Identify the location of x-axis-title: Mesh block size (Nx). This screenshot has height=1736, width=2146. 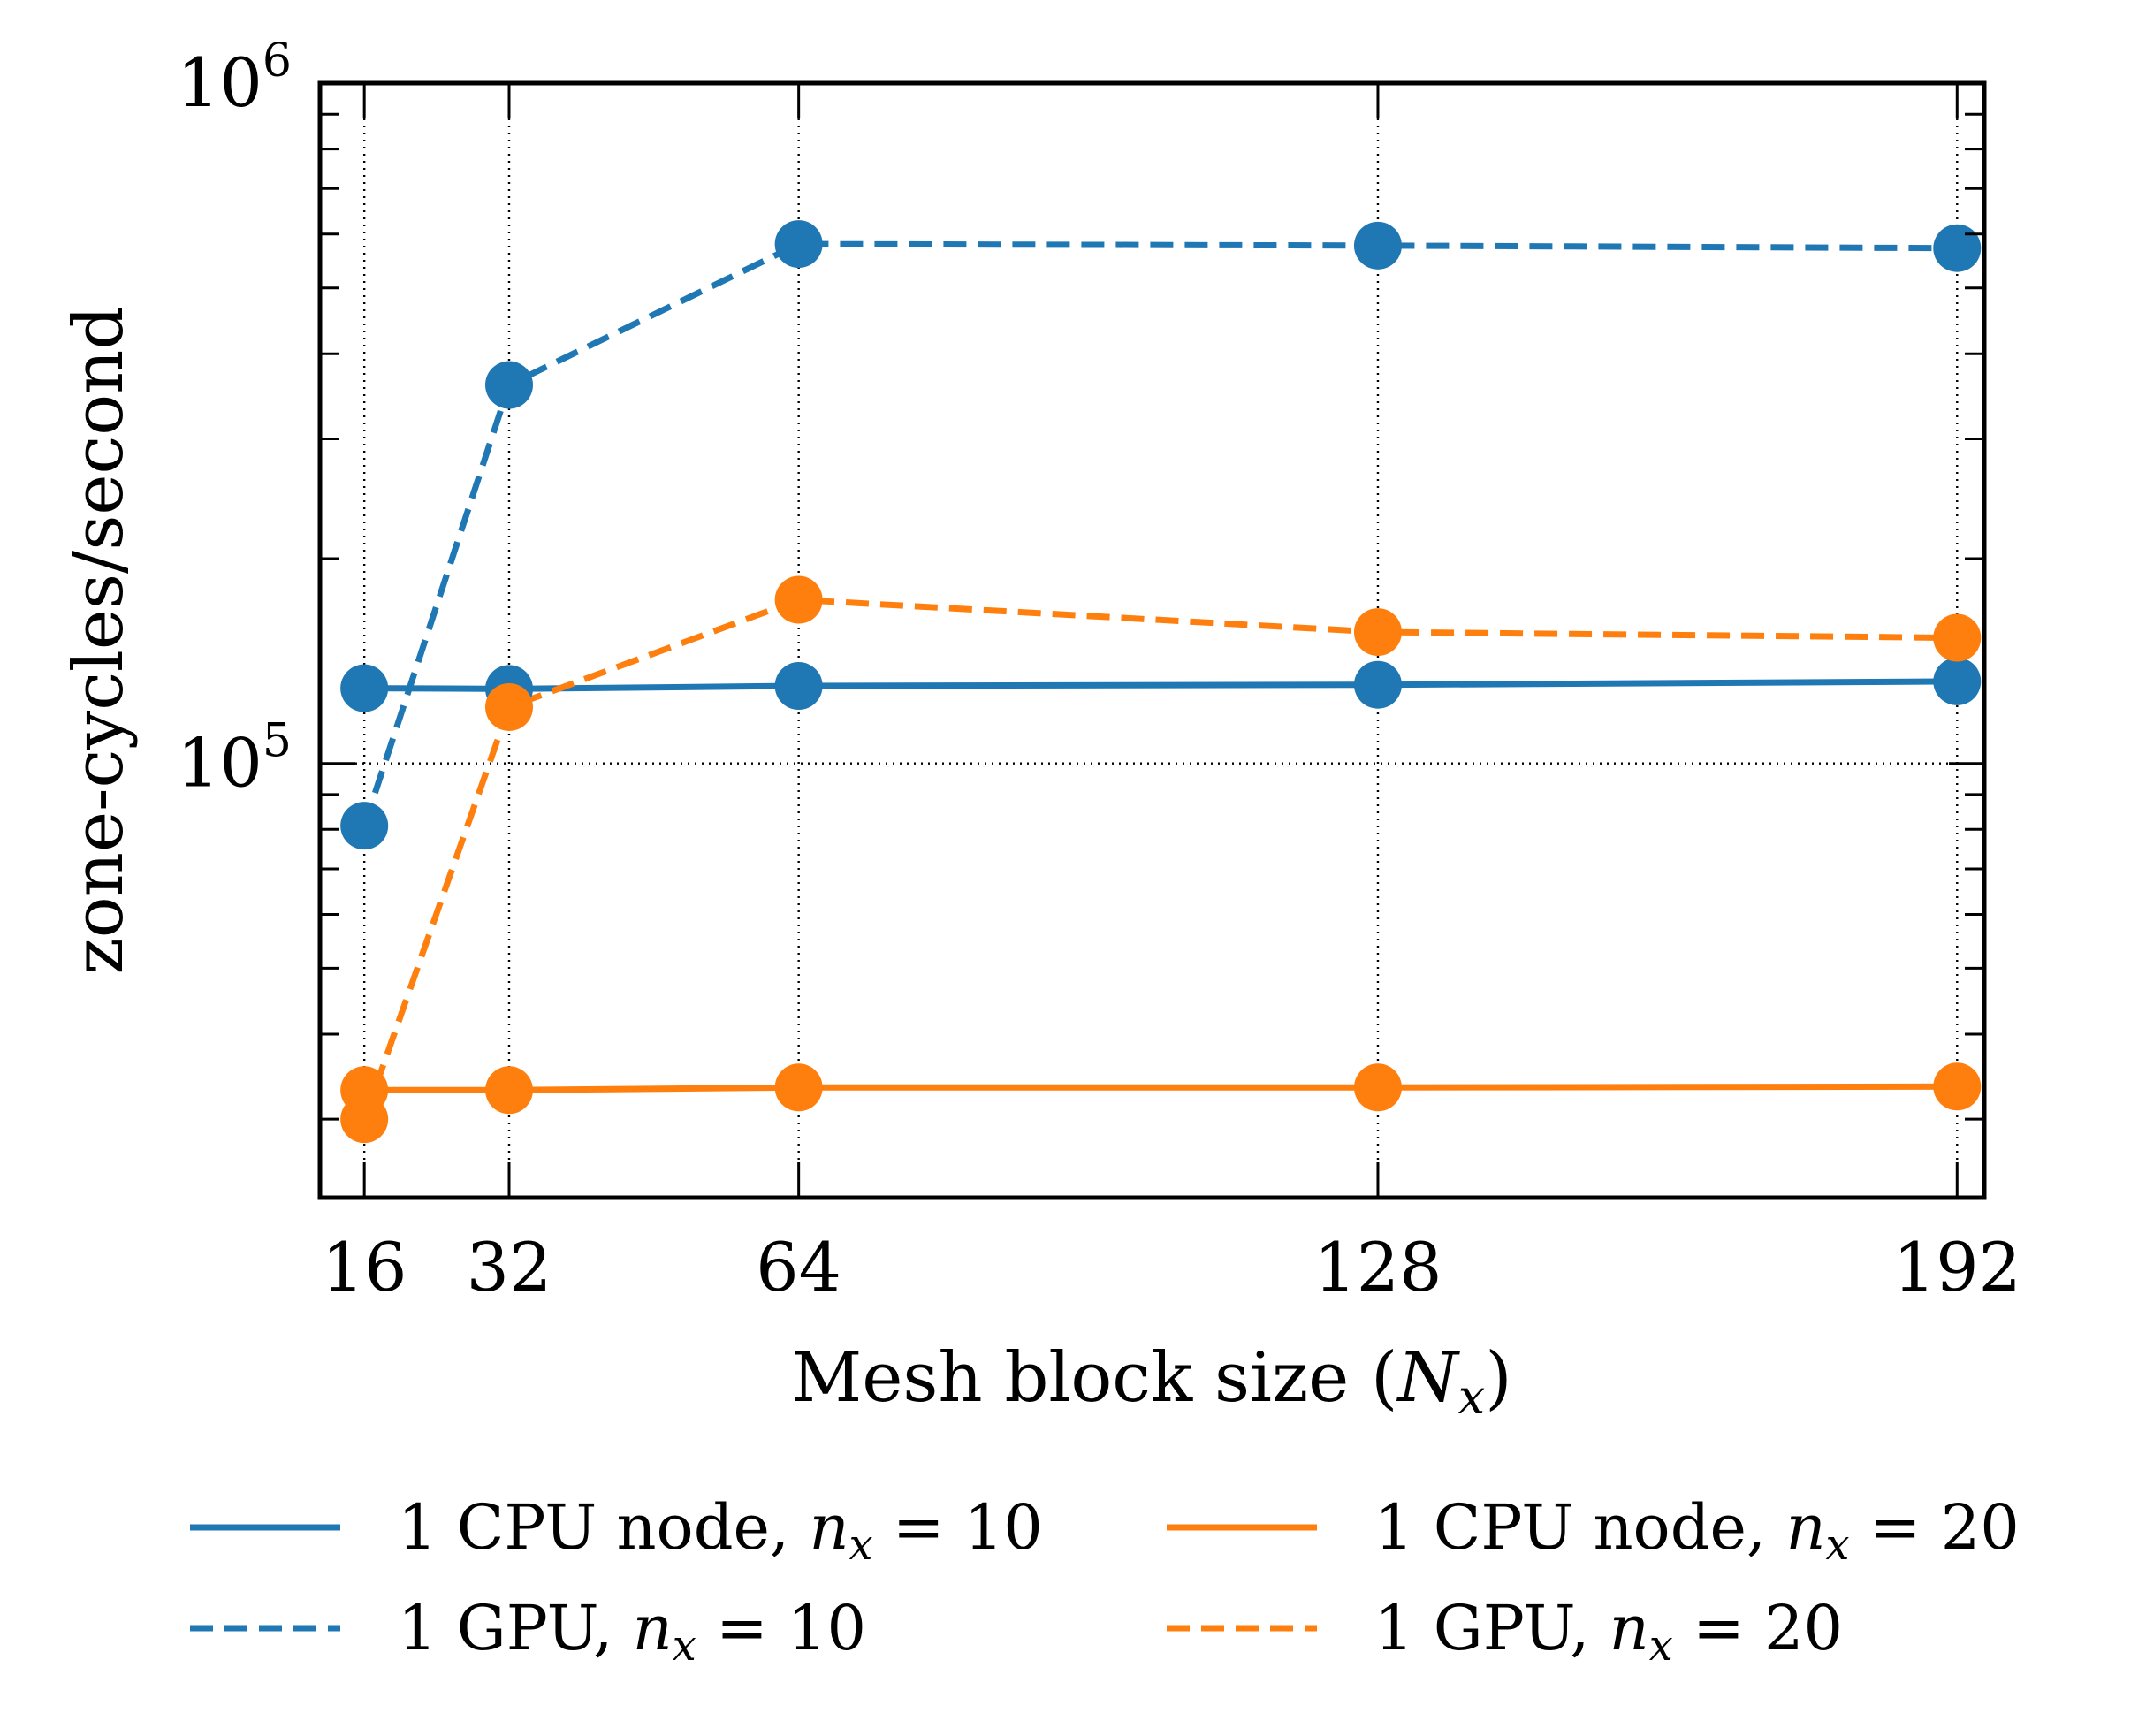
(1151, 1382).